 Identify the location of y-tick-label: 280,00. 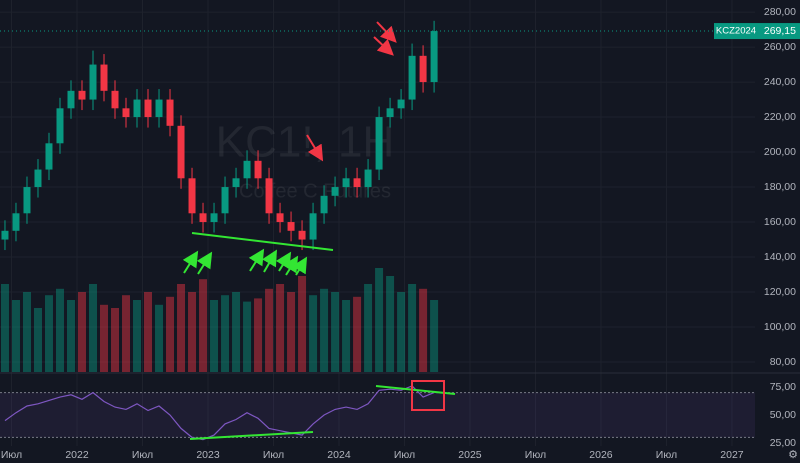
(780, 12).